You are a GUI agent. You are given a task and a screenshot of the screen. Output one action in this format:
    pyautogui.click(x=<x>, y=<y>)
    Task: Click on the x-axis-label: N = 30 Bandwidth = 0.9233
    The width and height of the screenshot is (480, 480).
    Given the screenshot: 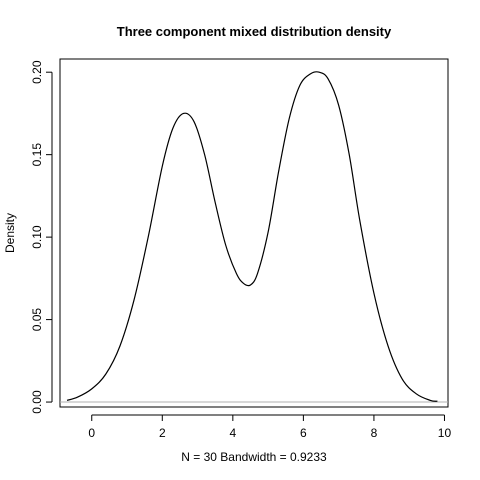 What is the action you would take?
    pyautogui.click(x=254, y=457)
    